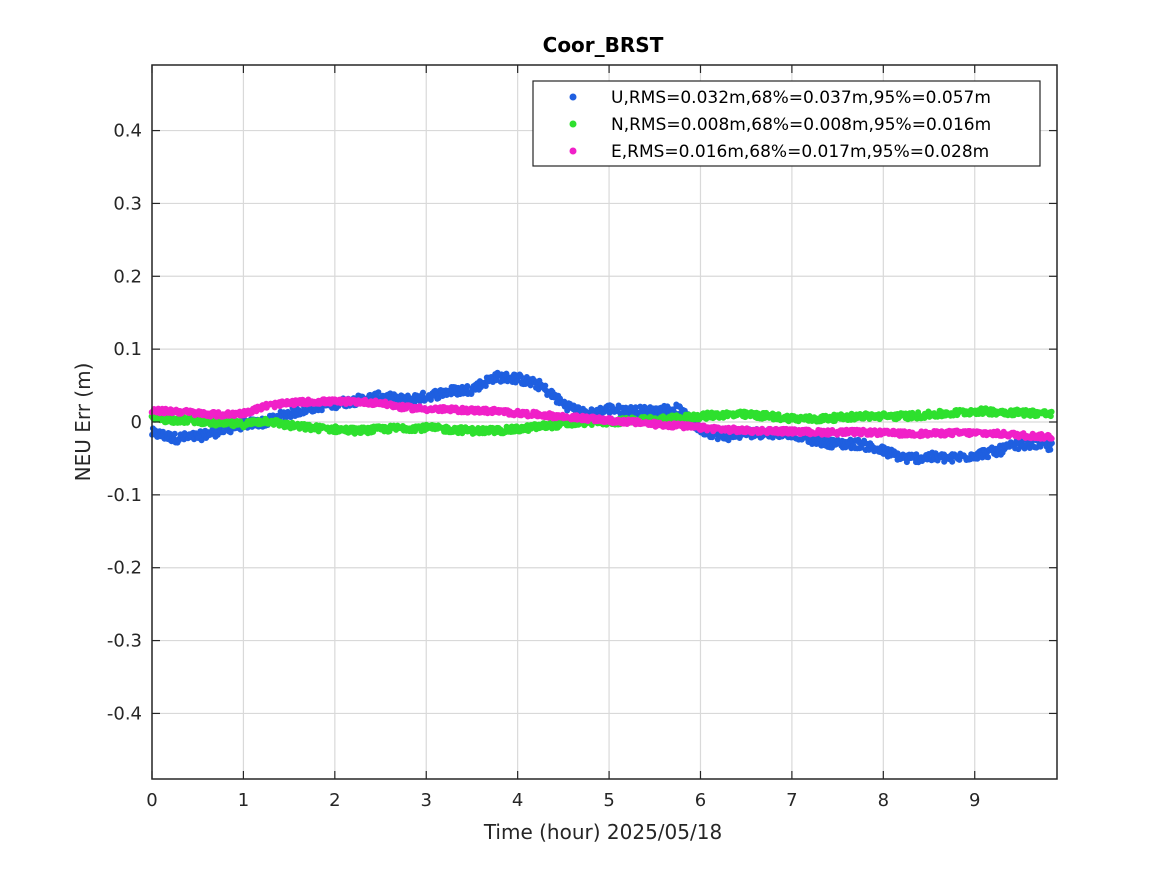 The height and width of the screenshot is (875, 1167). Describe the element at coordinates (883, 800) in the screenshot. I see `x-tick-label: 8` at that location.